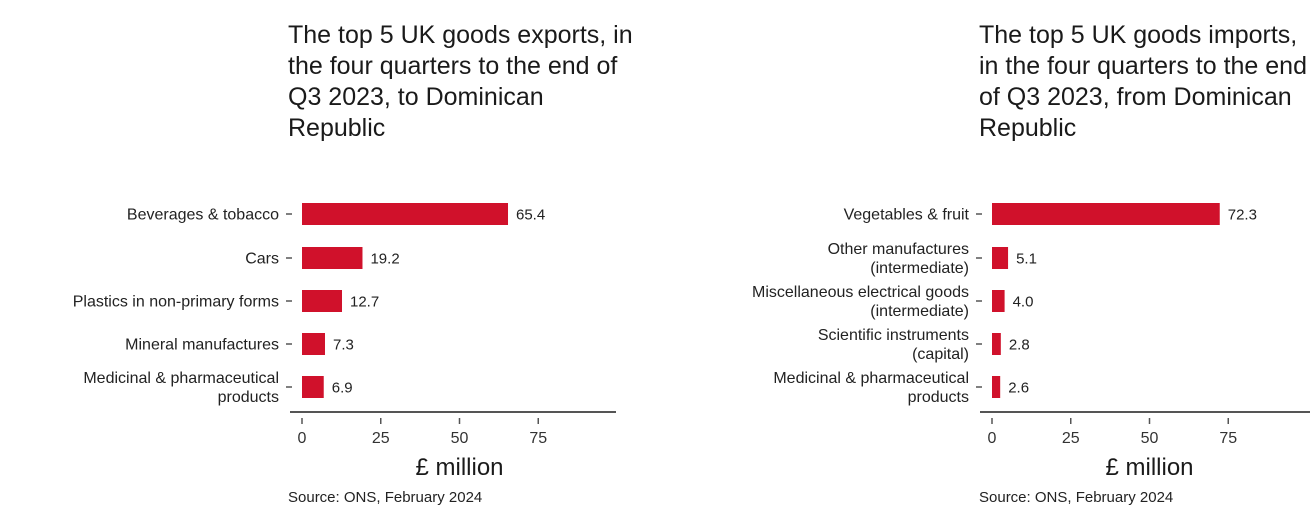 The width and height of the screenshot is (1312, 511). What do you see at coordinates (385, 497) in the screenshot?
I see `exports-source-note: Source: ONS, February 2024` at bounding box center [385, 497].